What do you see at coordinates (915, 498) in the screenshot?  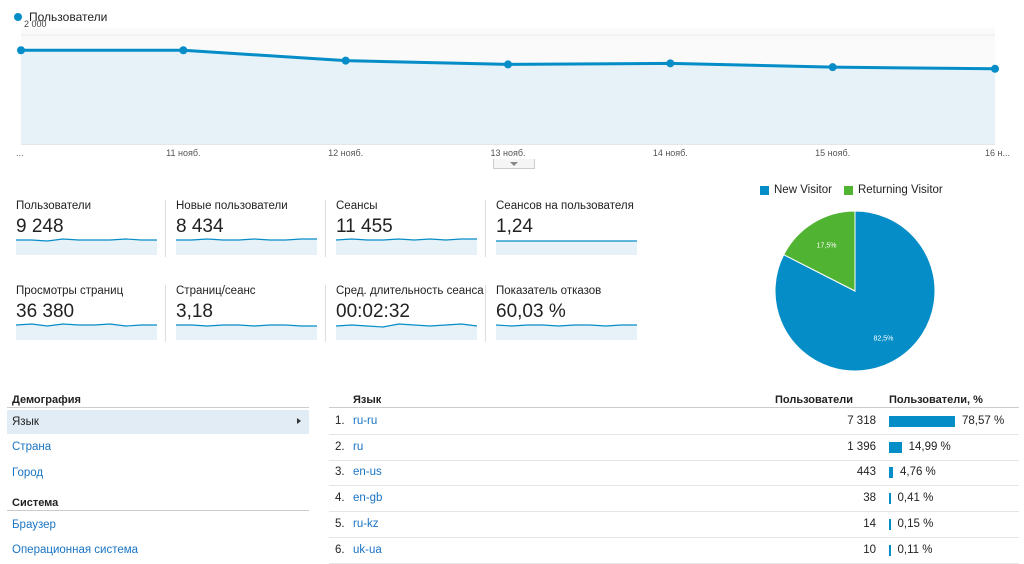 I see `share-percent: 0,41 %` at bounding box center [915, 498].